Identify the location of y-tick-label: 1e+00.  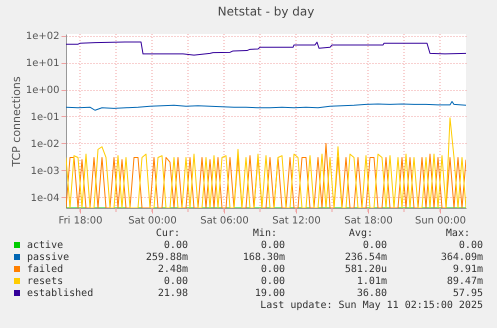
(43, 90).